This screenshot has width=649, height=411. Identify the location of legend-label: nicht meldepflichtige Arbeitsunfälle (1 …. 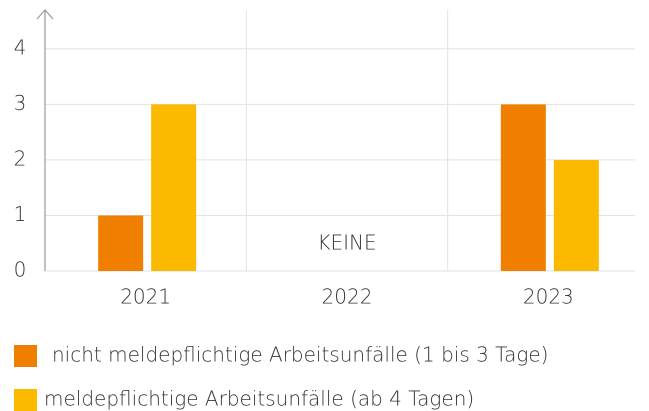
(300, 355).